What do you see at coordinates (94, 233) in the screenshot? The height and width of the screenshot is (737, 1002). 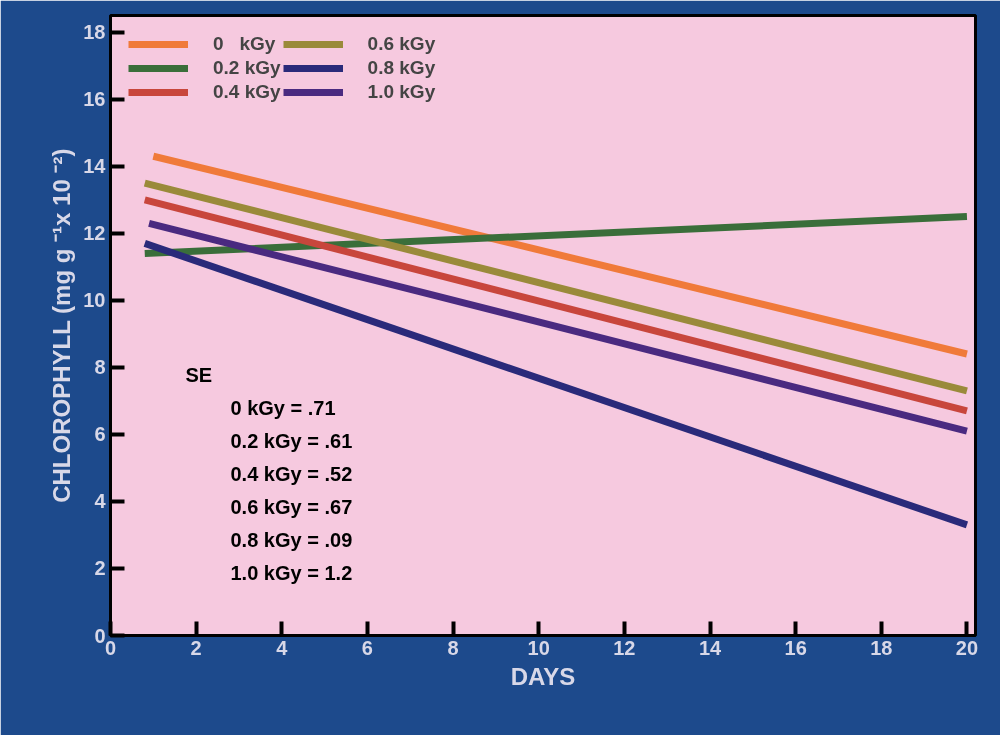 I see `y-tick-label: 12` at bounding box center [94, 233].